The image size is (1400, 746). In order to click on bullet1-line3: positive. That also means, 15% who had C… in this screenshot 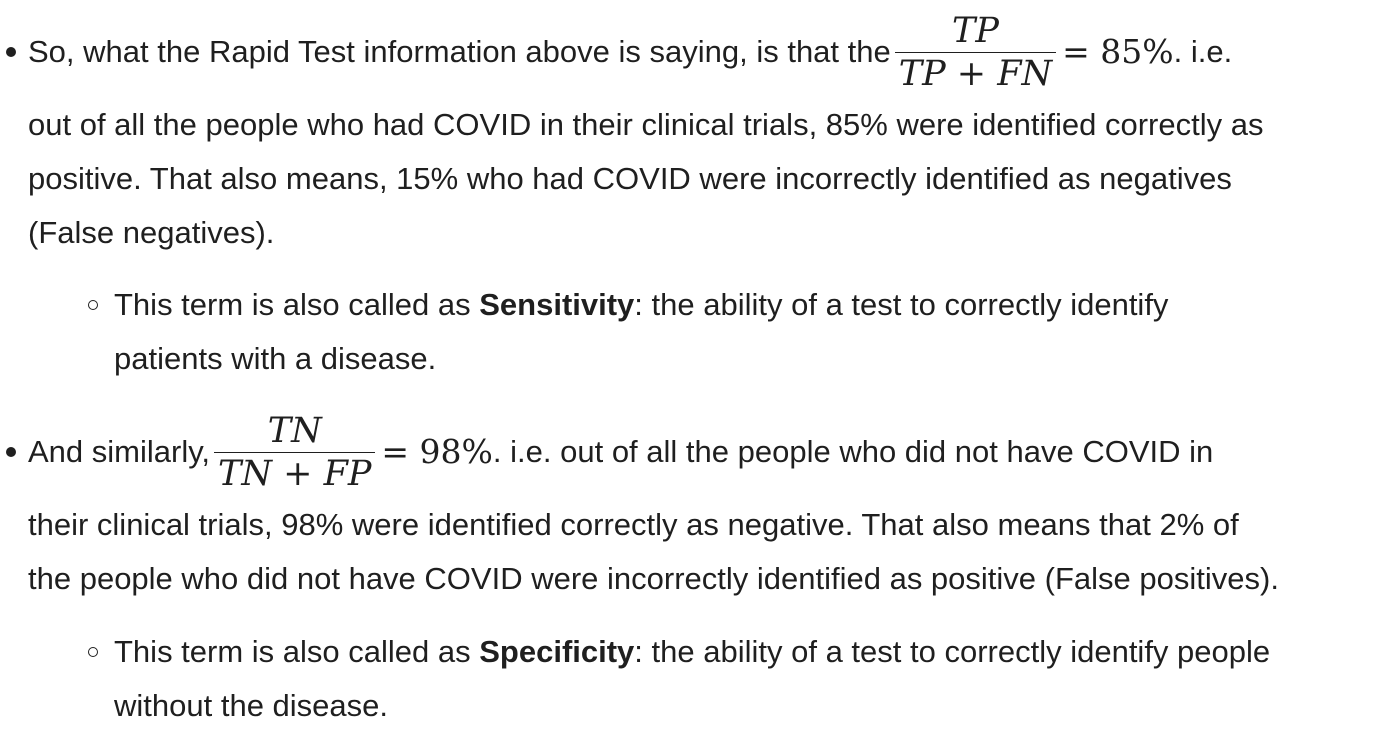, I will do `click(630, 178)`.